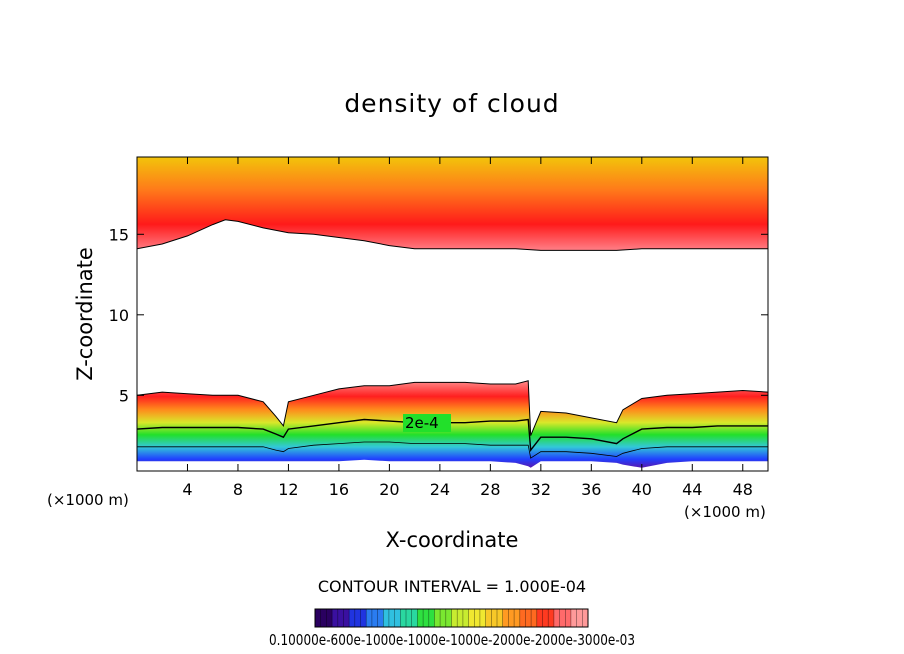 This screenshot has width=904, height=654. I want to click on x-tick-label: 28, so click(490, 489).